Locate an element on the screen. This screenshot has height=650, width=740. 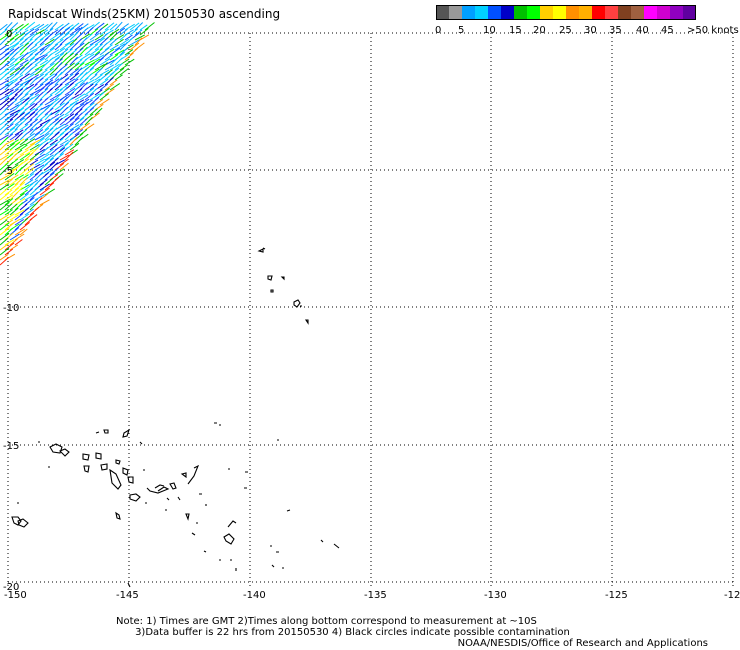
x-tick-label: -140 is located at coordinates (254, 595).